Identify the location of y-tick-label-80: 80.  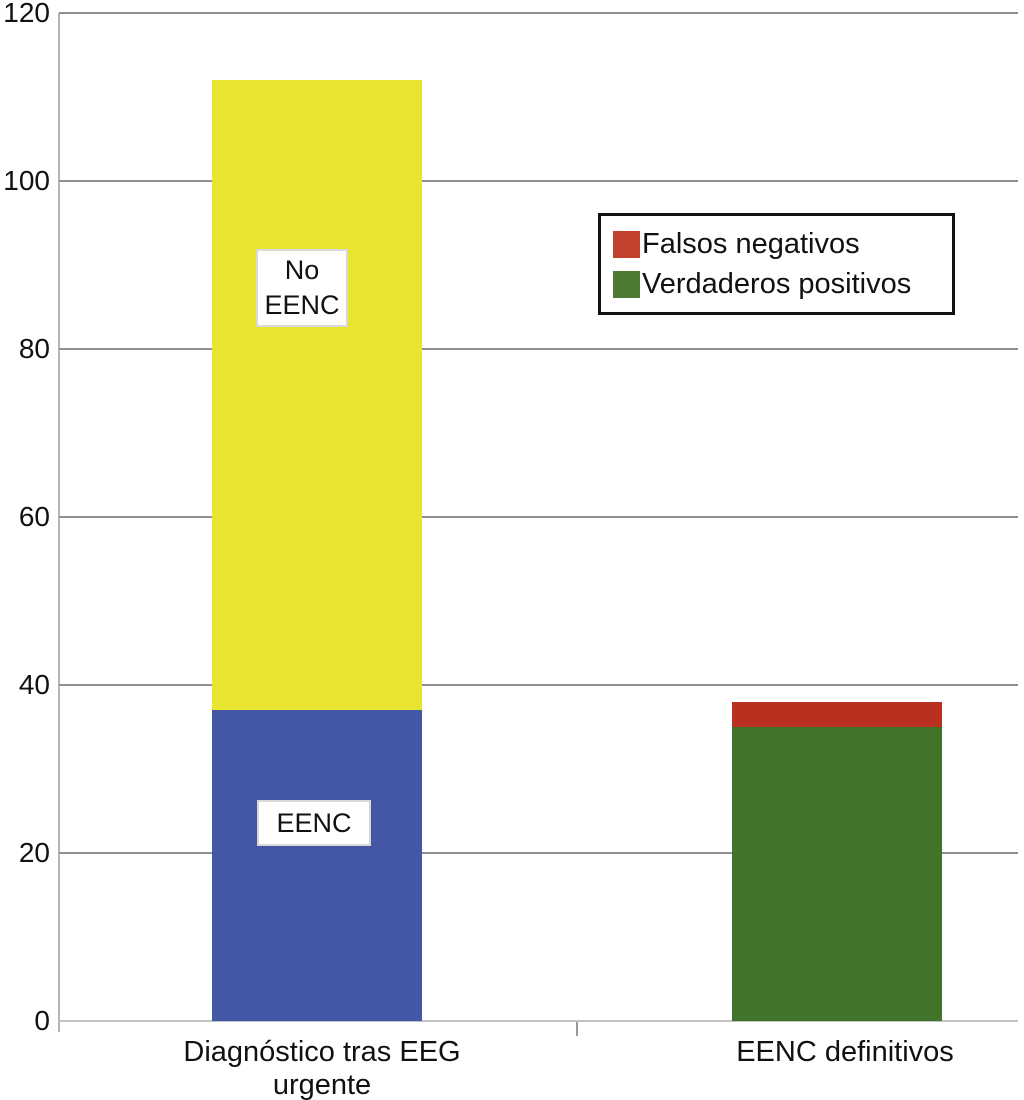
(34, 348).